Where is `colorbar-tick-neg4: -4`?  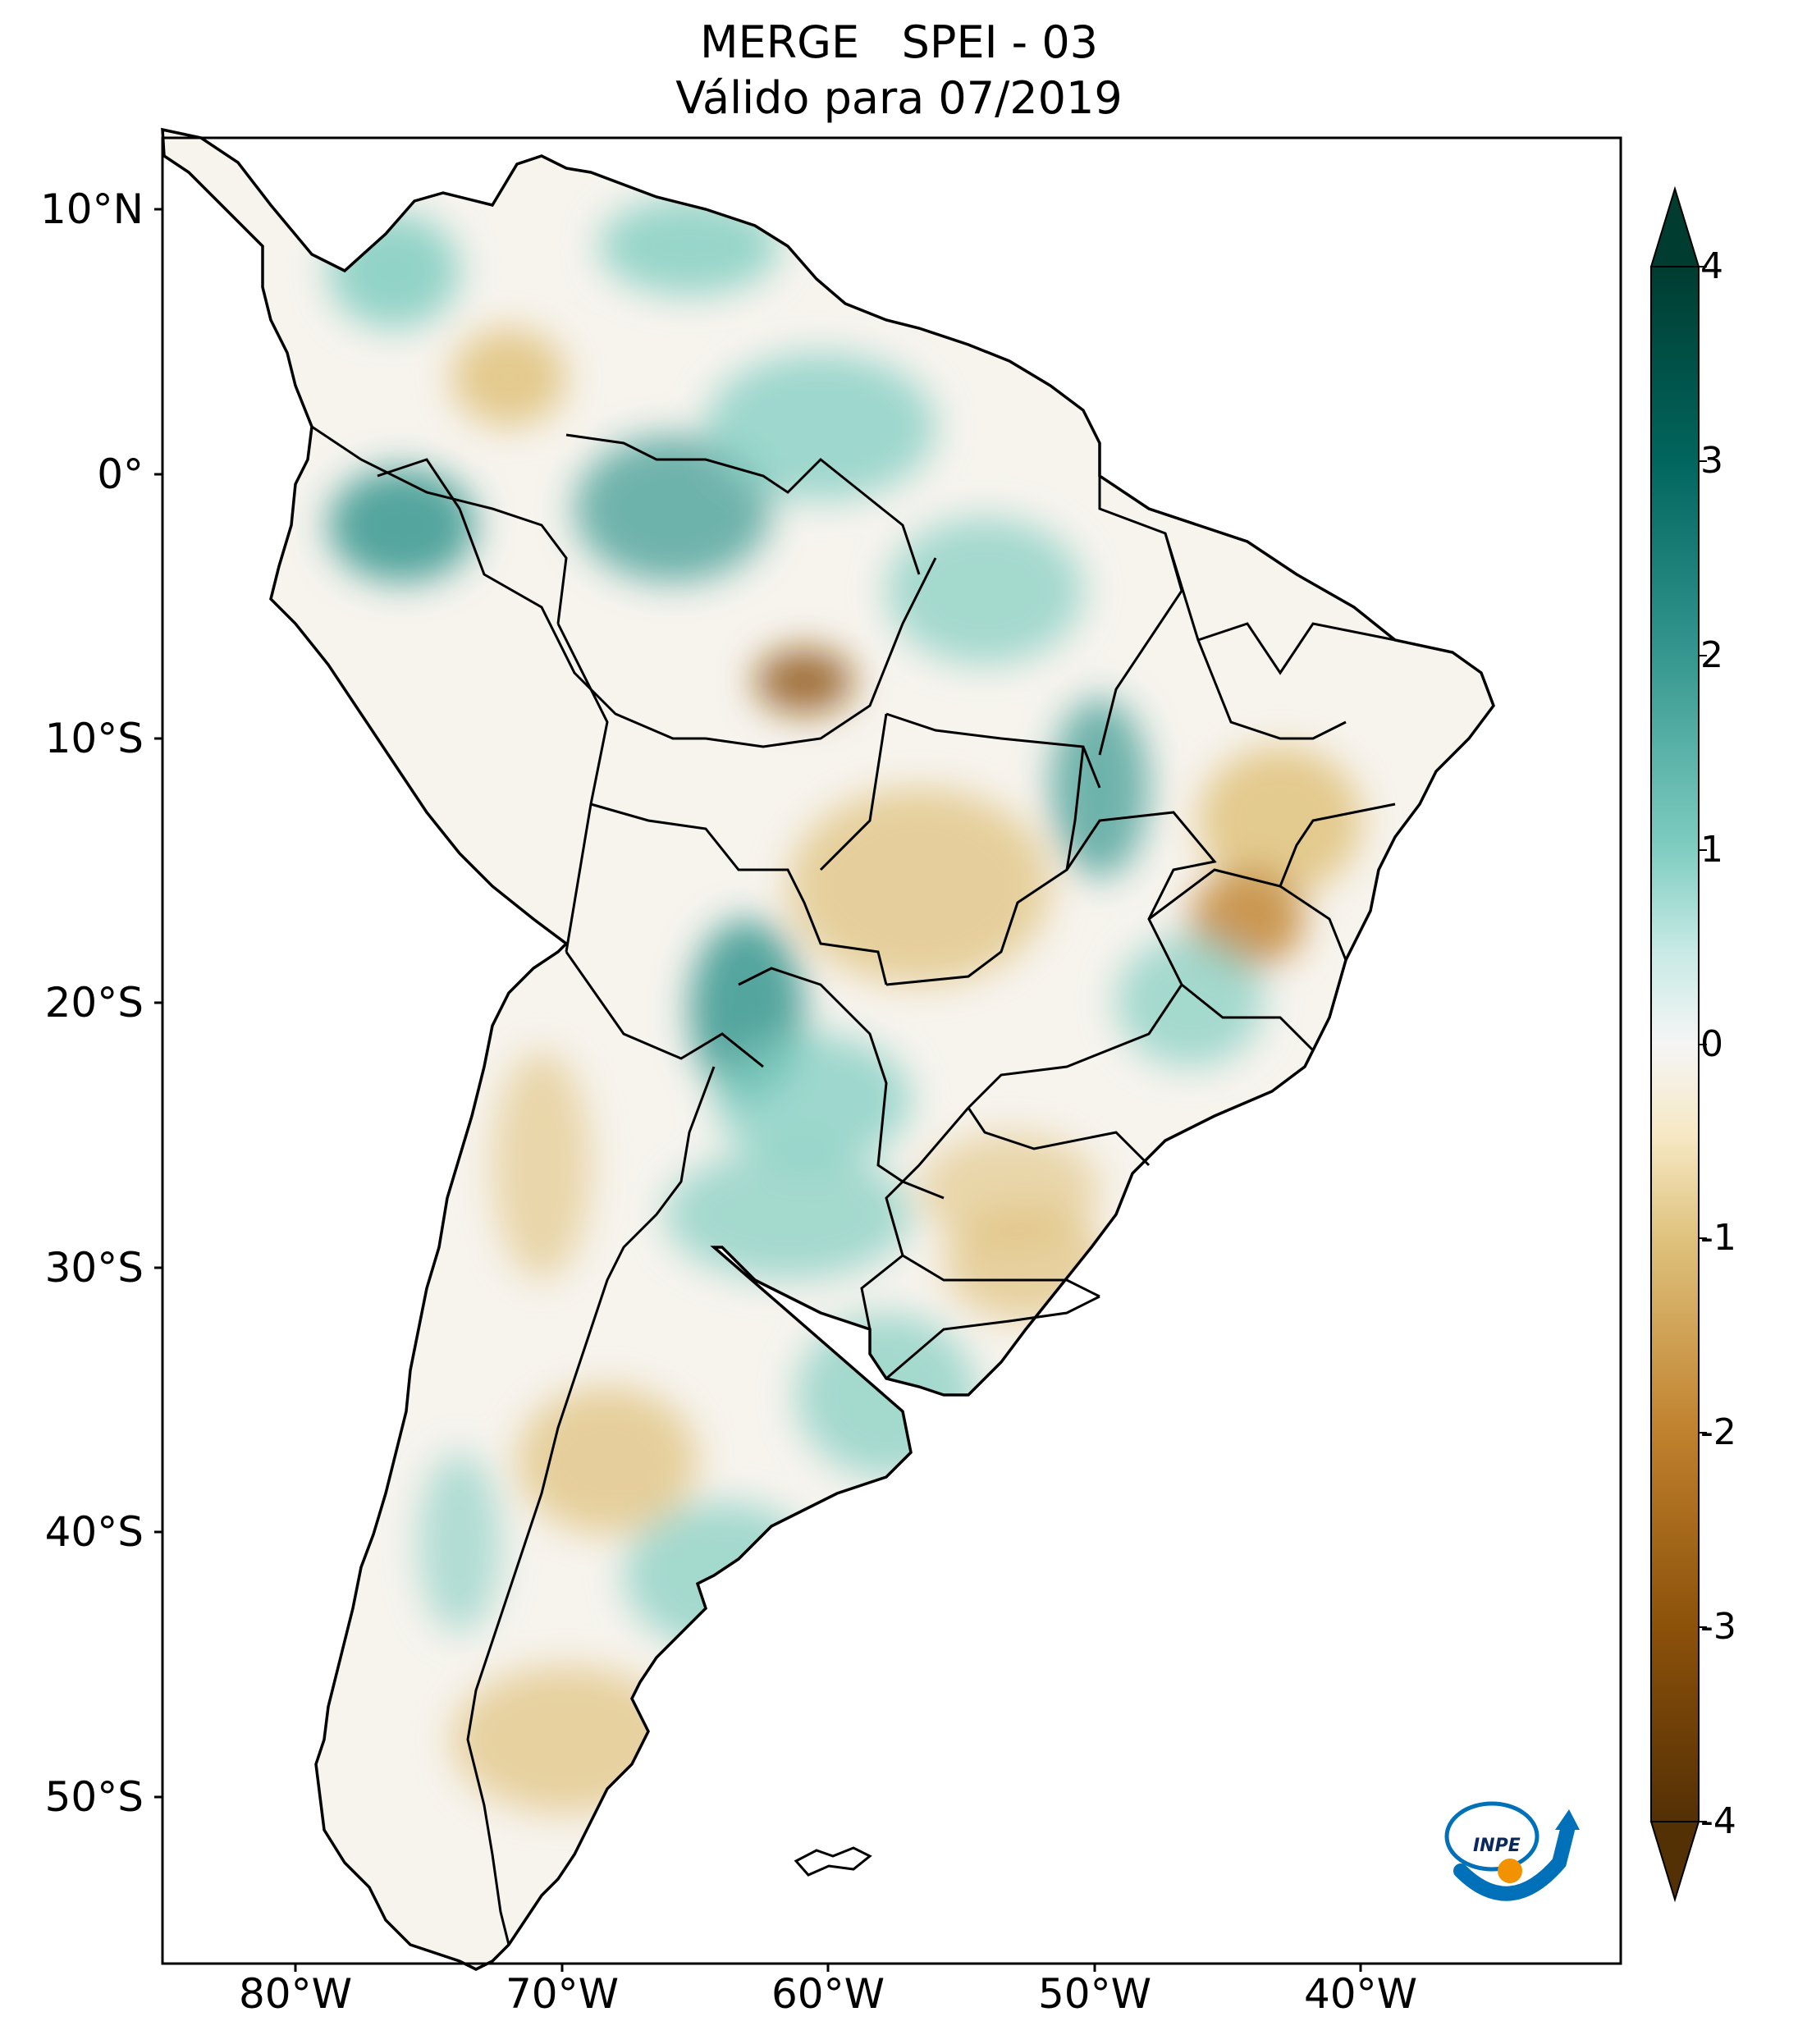
colorbar-tick-neg4: -4 is located at coordinates (1718, 1821).